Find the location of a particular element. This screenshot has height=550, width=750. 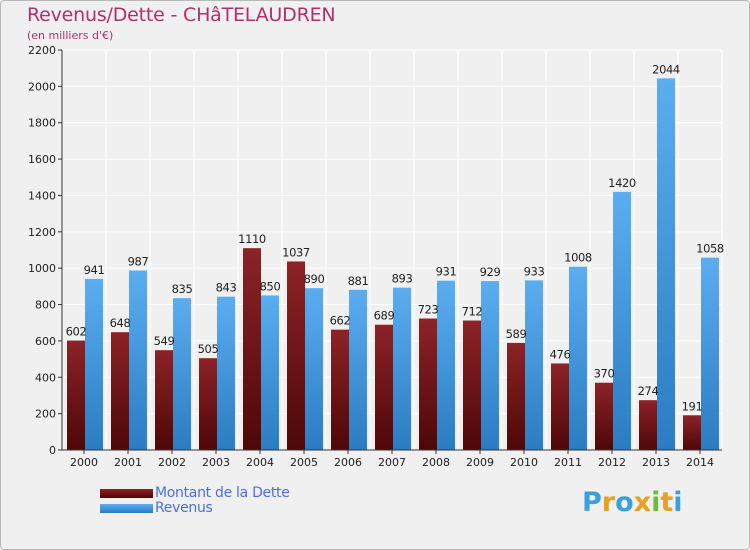

x-tick-label: 2002 is located at coordinates (172, 462).